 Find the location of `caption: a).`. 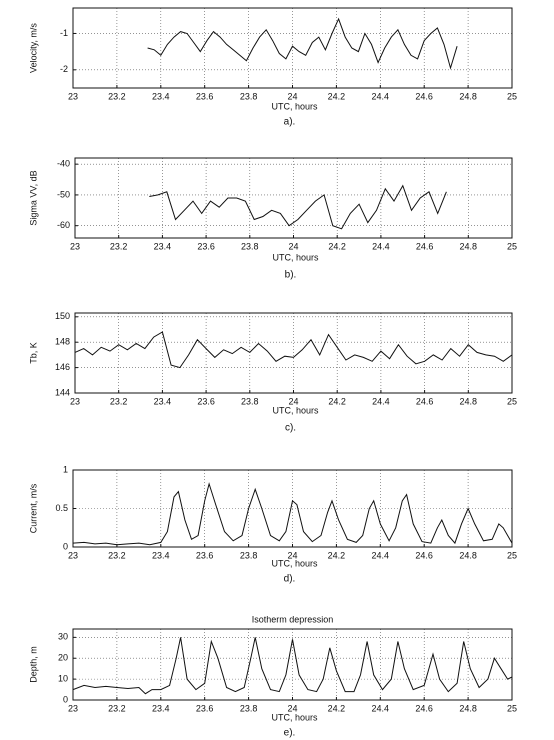

caption: a). is located at coordinates (290, 122).